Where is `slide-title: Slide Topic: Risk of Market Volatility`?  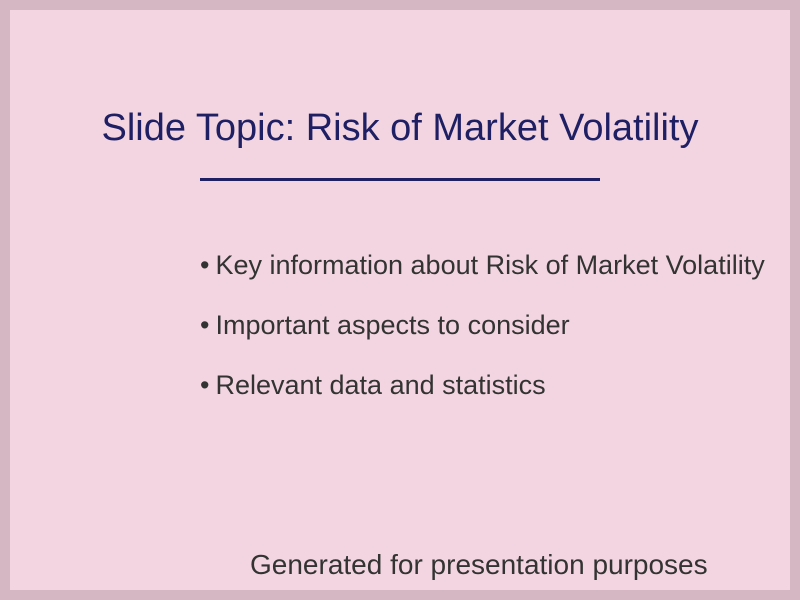 slide-title: Slide Topic: Risk of Market Volatility is located at coordinates (400, 128).